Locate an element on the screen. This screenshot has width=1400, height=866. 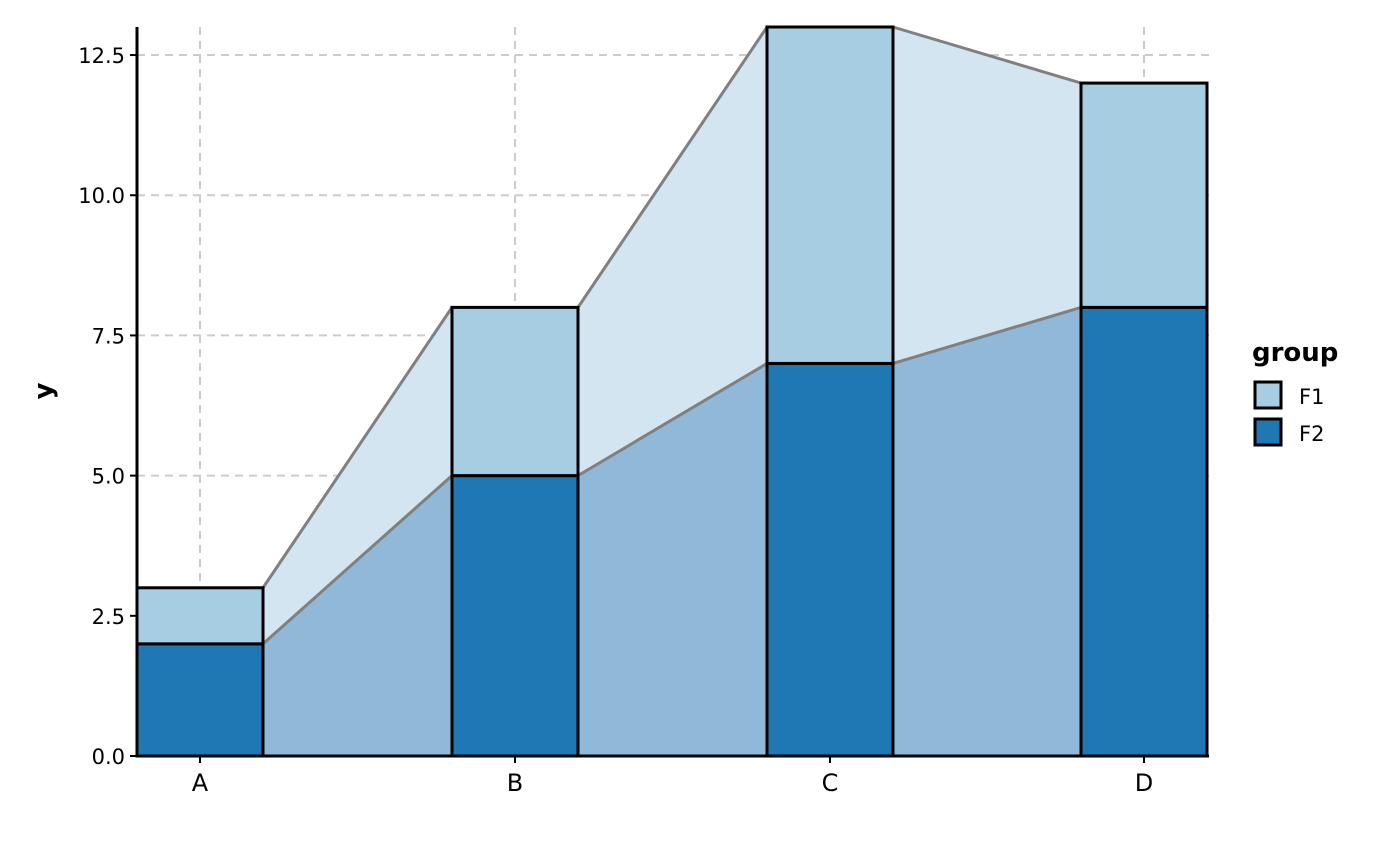
legend-label-F2: F2 is located at coordinates (1311, 434).